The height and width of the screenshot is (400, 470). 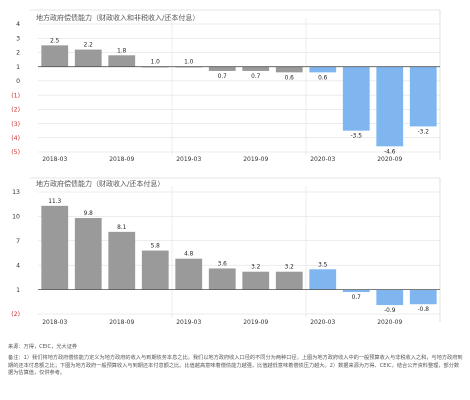 I want to click on data-label: 4.8, so click(x=189, y=255).